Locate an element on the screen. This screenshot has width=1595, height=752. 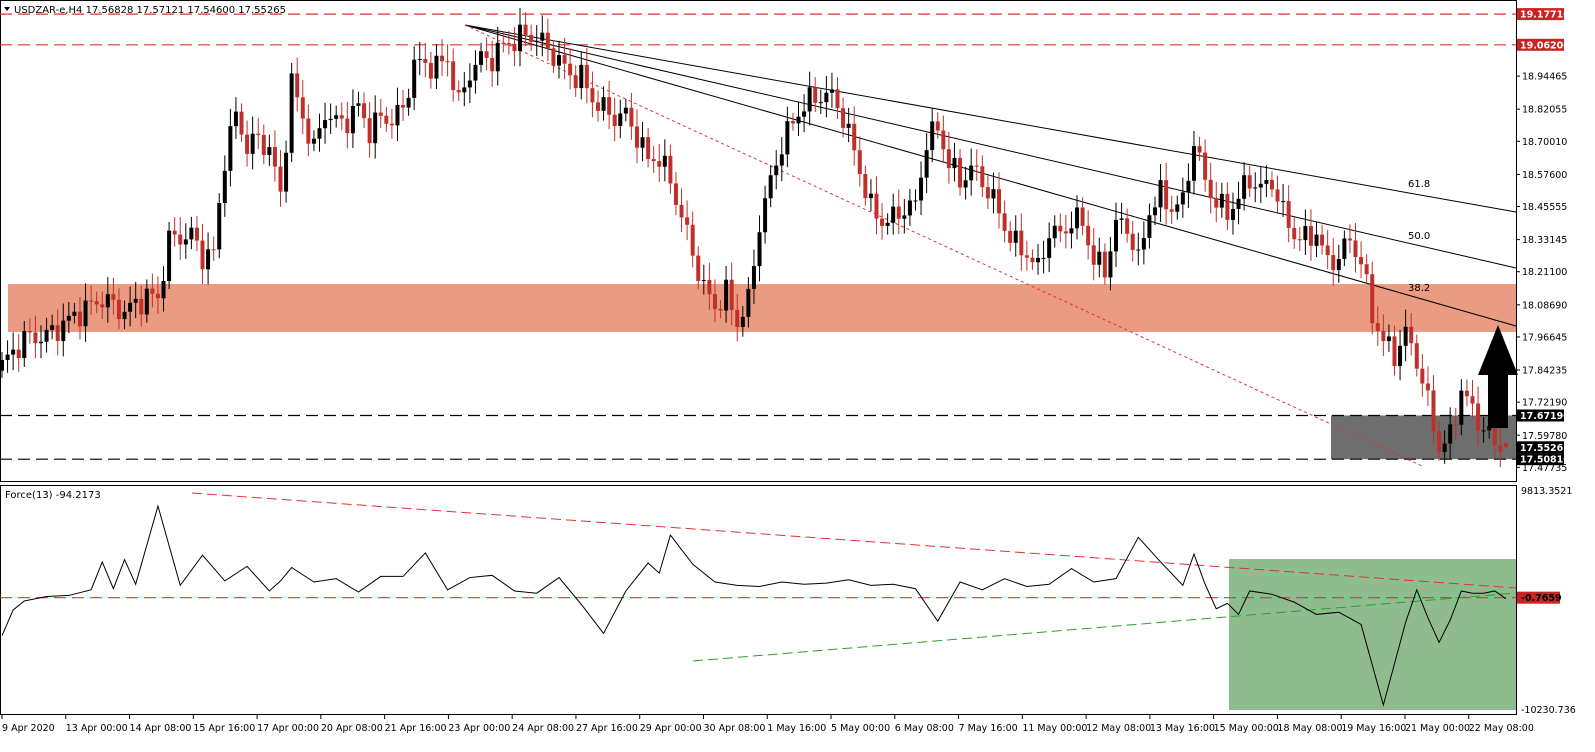
level-label-zone-top: 17.67190 is located at coordinates (1543, 415).